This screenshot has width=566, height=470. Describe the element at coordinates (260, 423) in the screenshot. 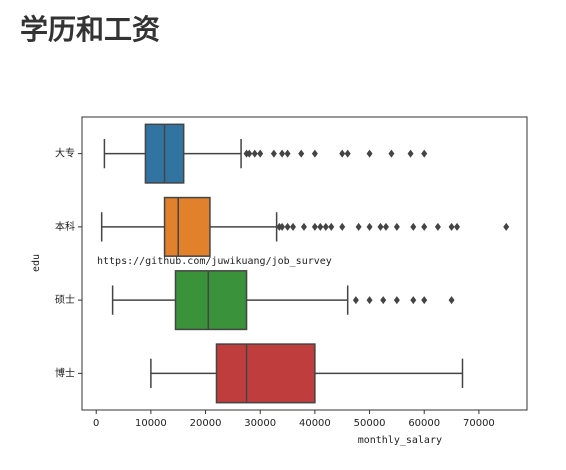

I see `x-tick-label: 30000` at that location.